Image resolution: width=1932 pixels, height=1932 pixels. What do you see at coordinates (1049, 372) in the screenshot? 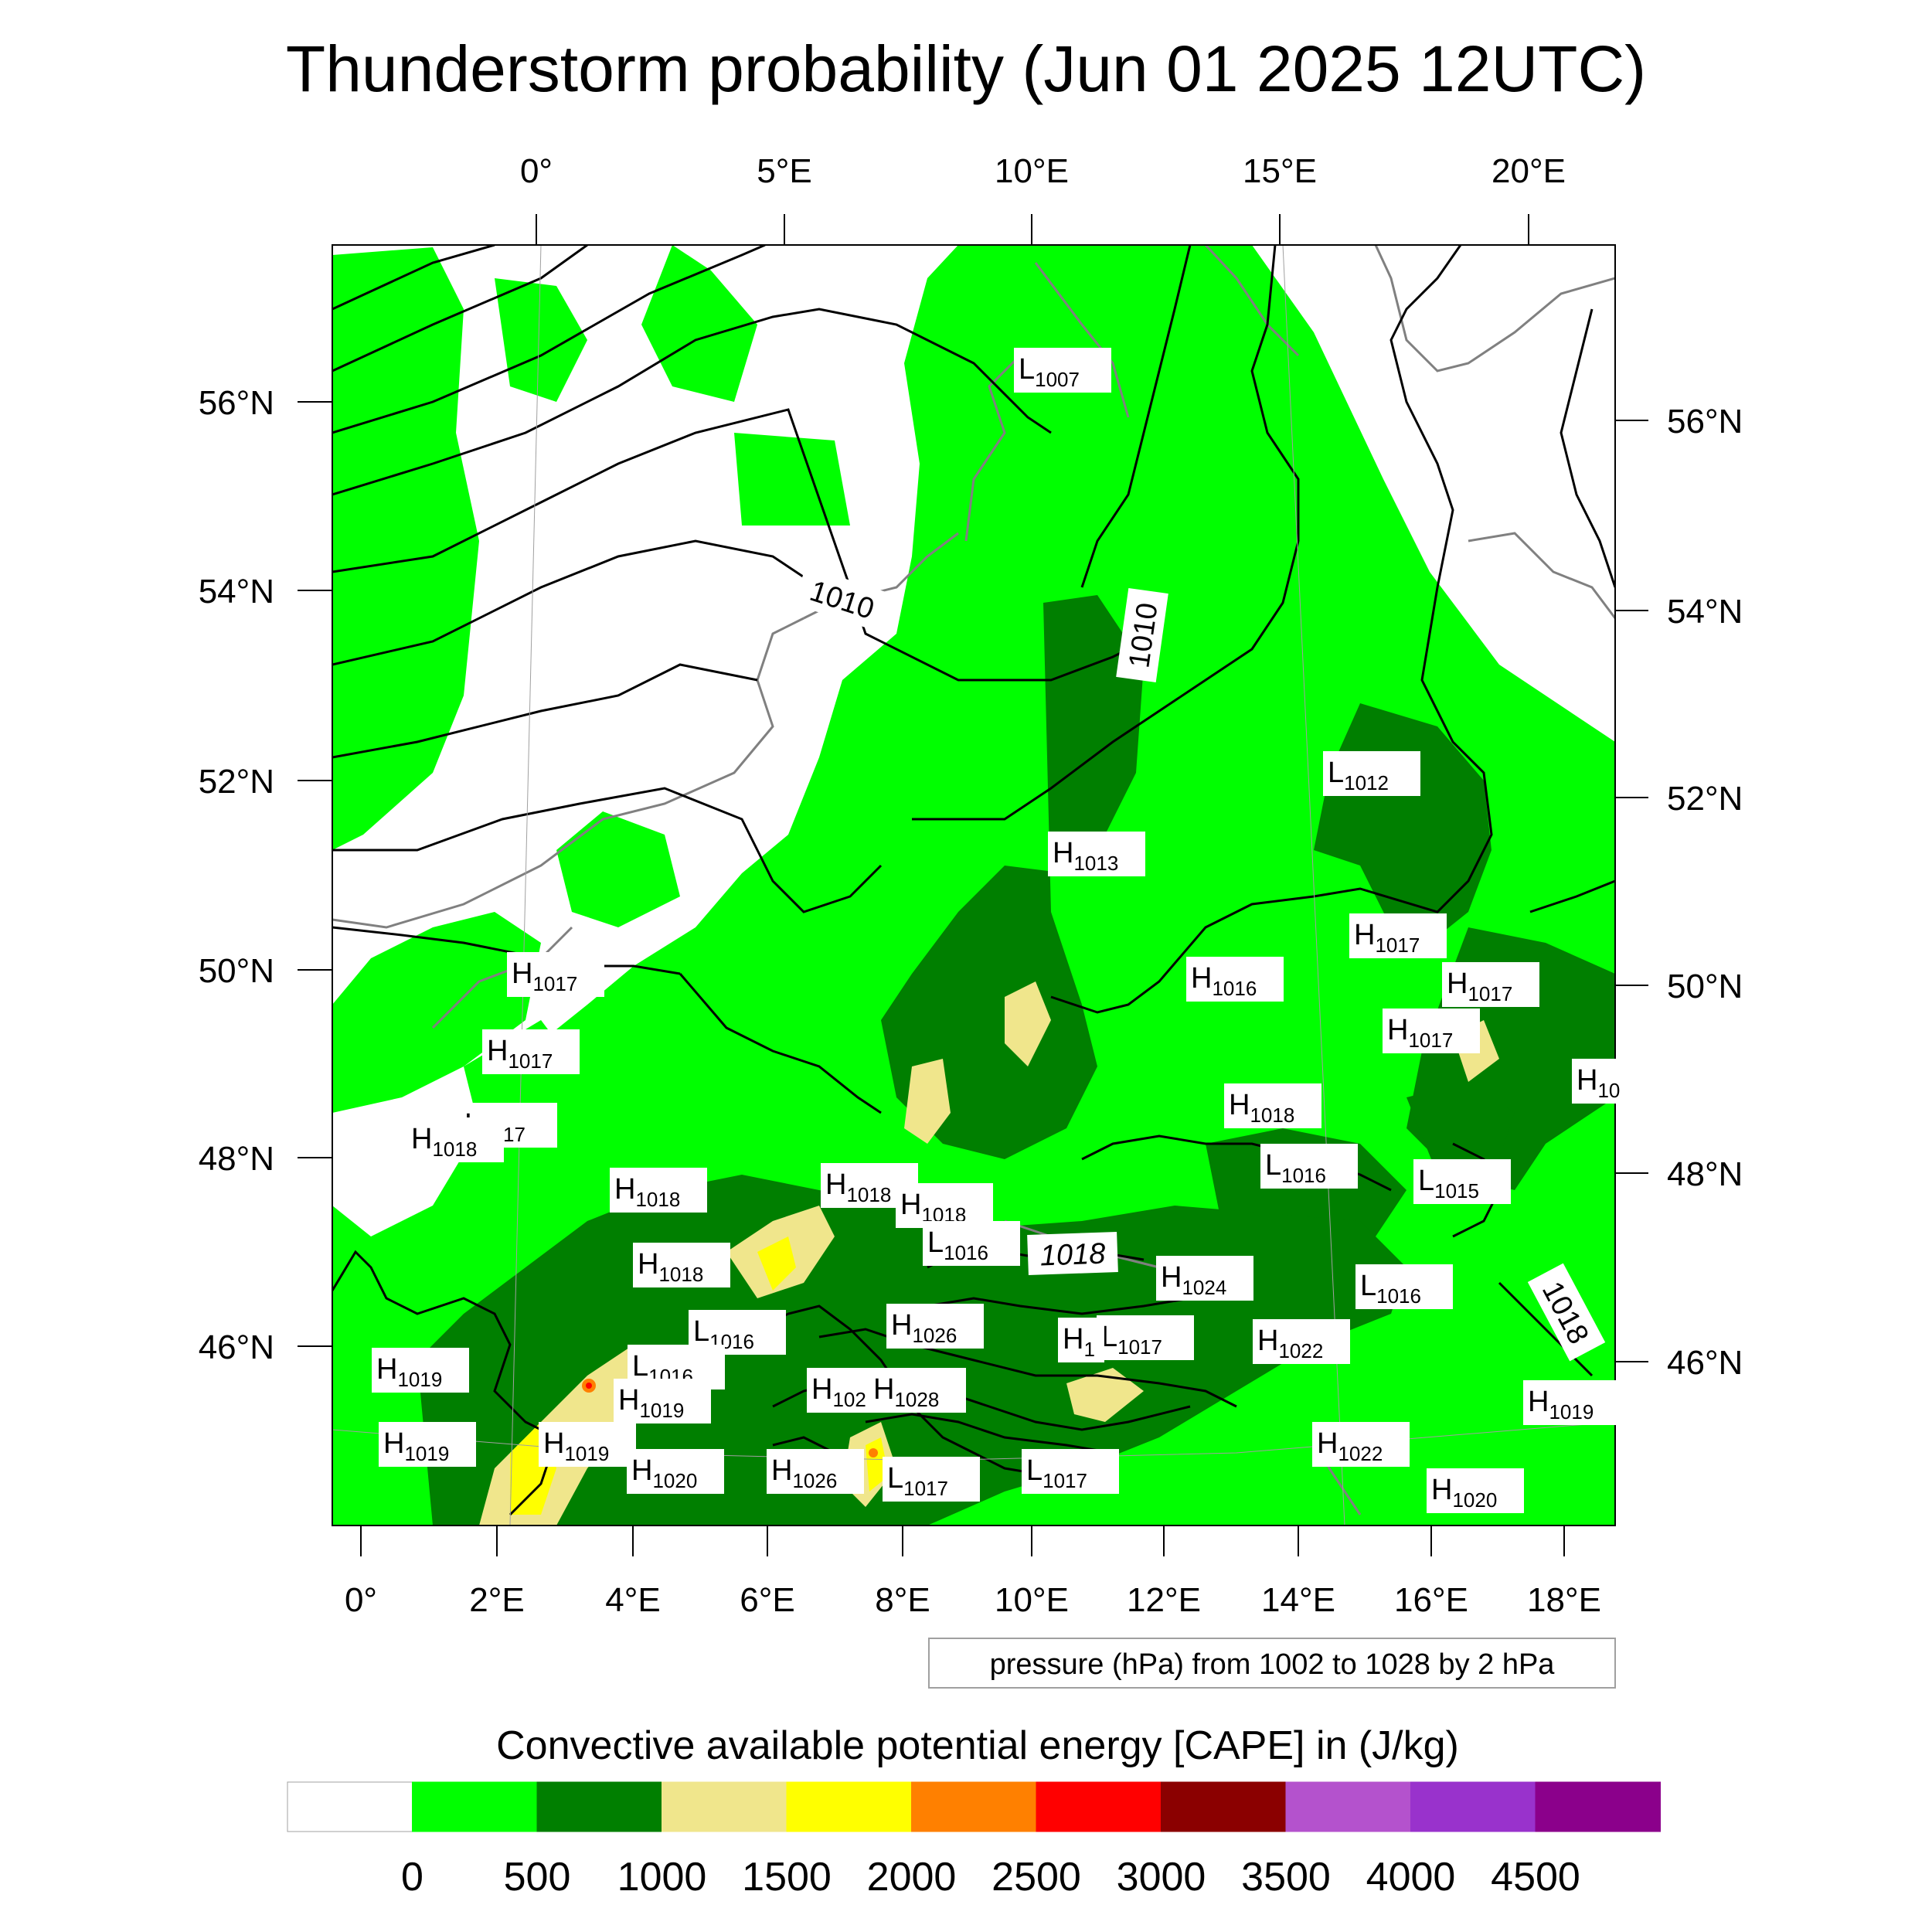
I see `low-pressure-label: L1007` at bounding box center [1049, 372].